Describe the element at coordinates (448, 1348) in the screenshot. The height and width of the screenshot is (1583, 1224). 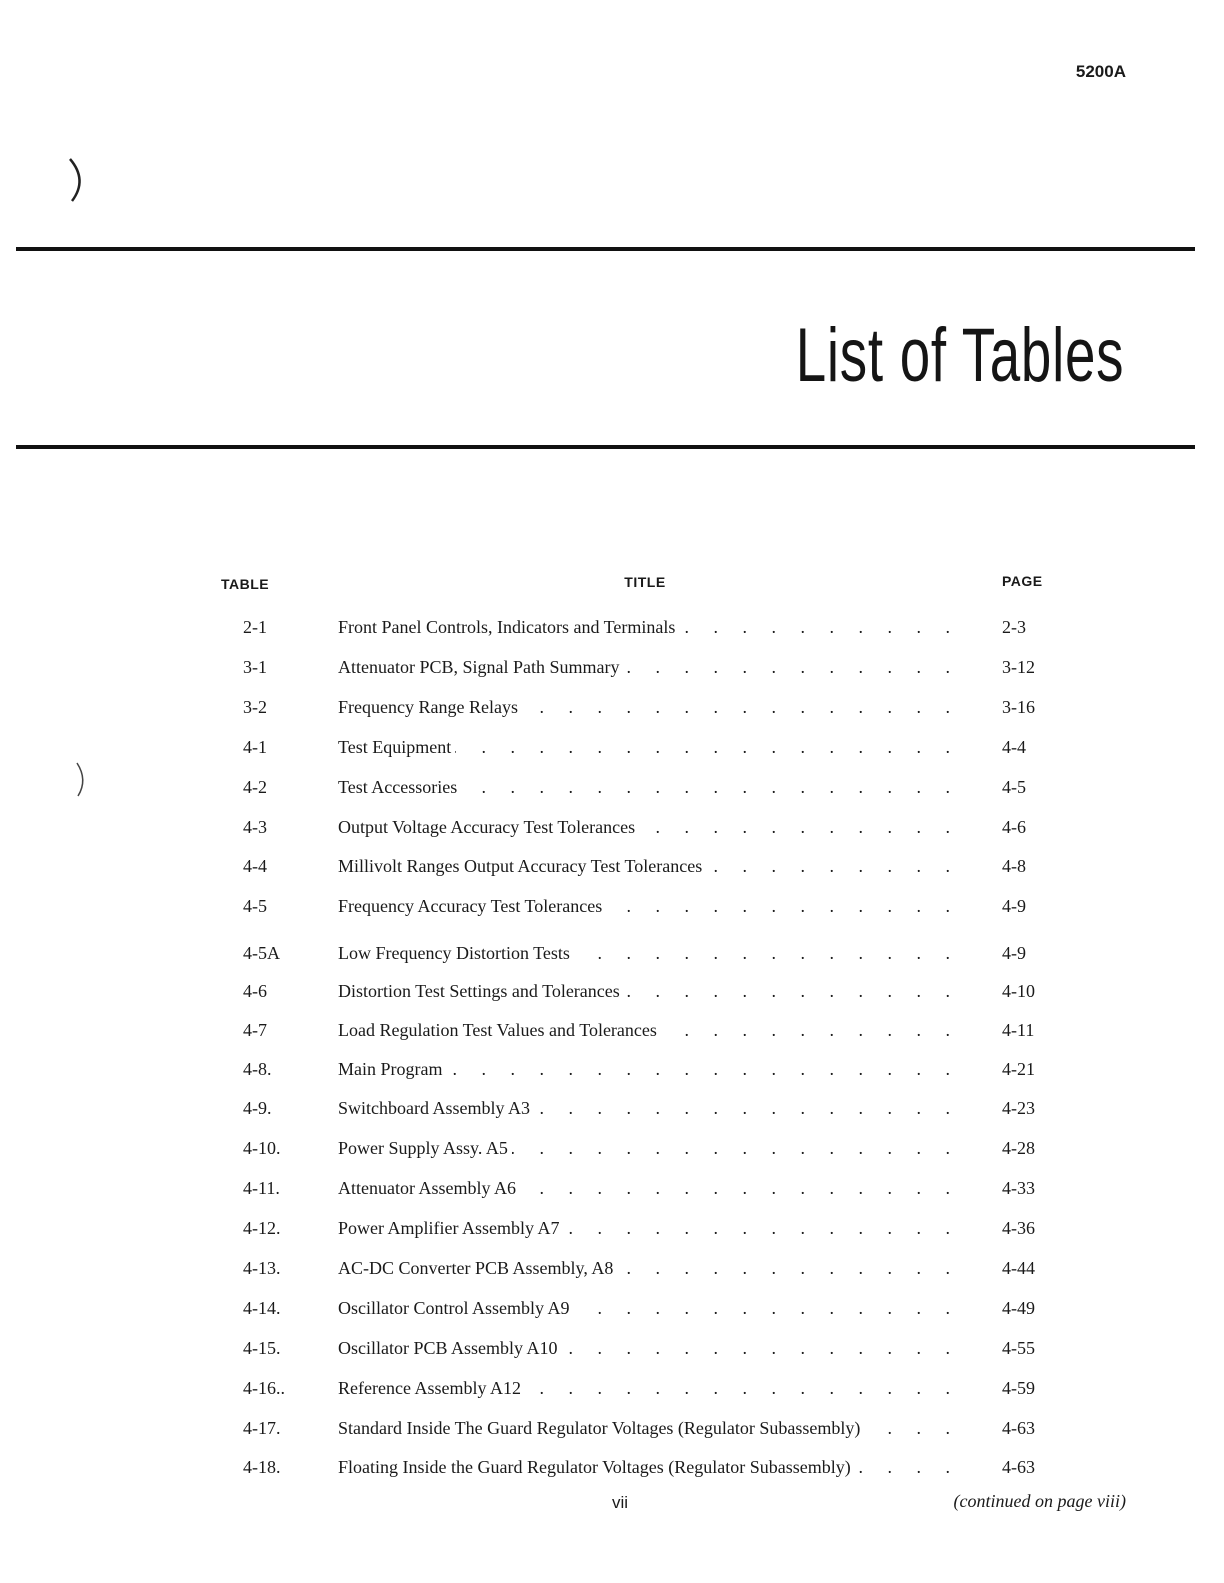
I see `table-title: Oscillator PCB Assembly A10` at that location.